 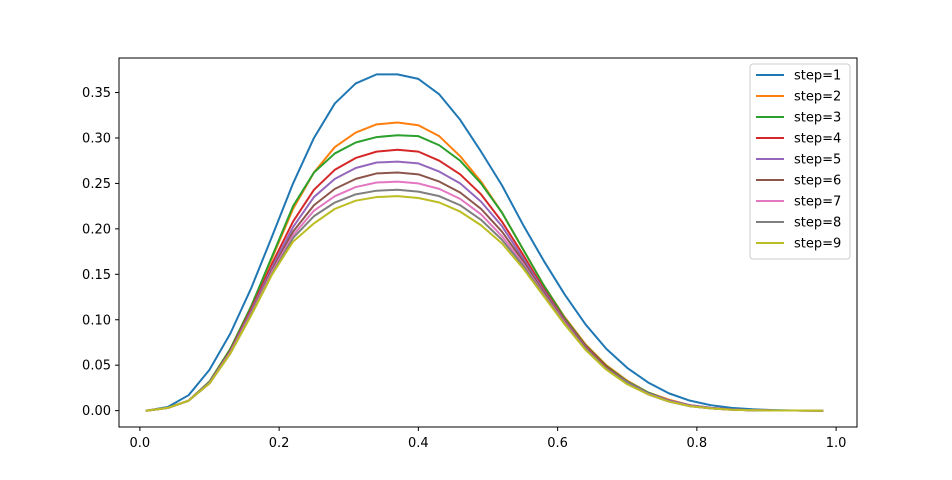 I want to click on legend-label: step=9, so click(x=817, y=244).